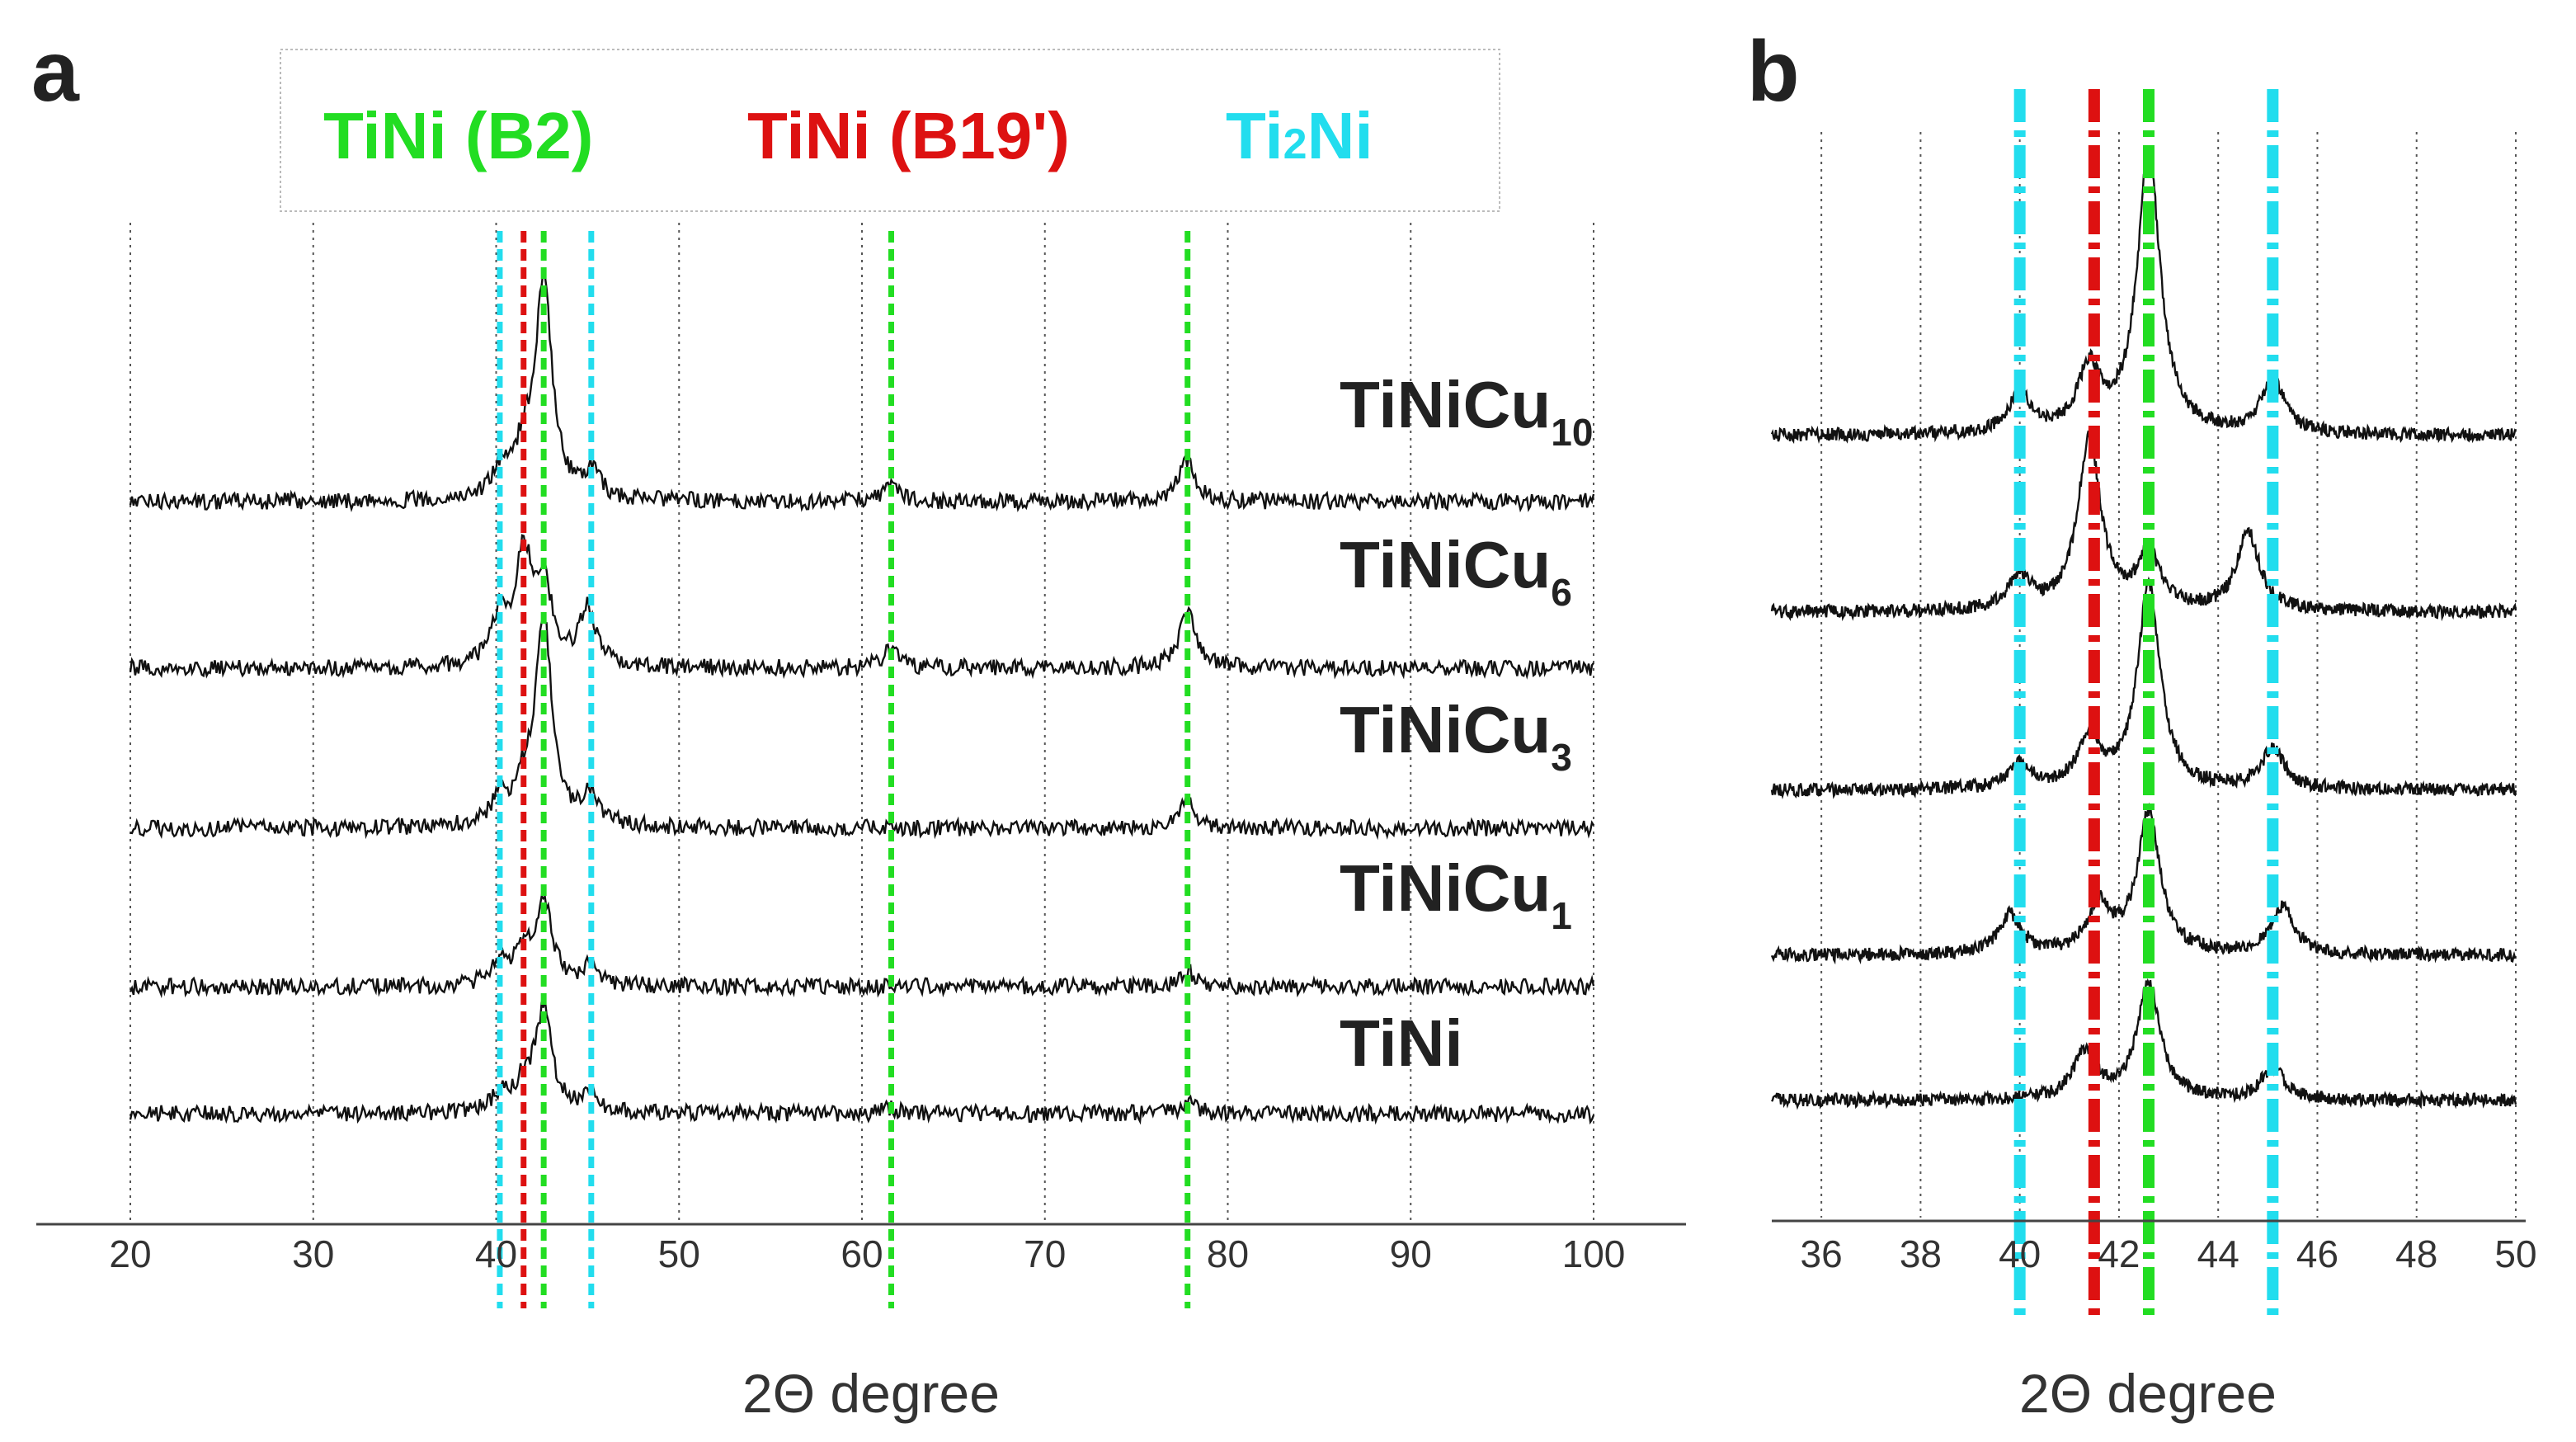 This screenshot has width=2576, height=1442. What do you see at coordinates (1228, 1253) in the screenshot?
I see `x-tick-label: 80` at bounding box center [1228, 1253].